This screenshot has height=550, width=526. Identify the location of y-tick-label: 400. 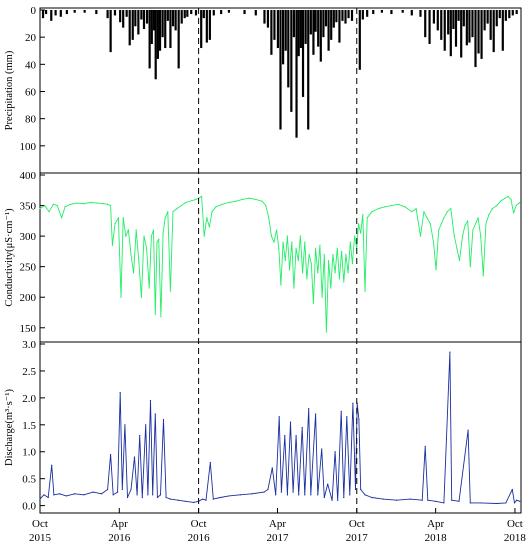
(28, 176).